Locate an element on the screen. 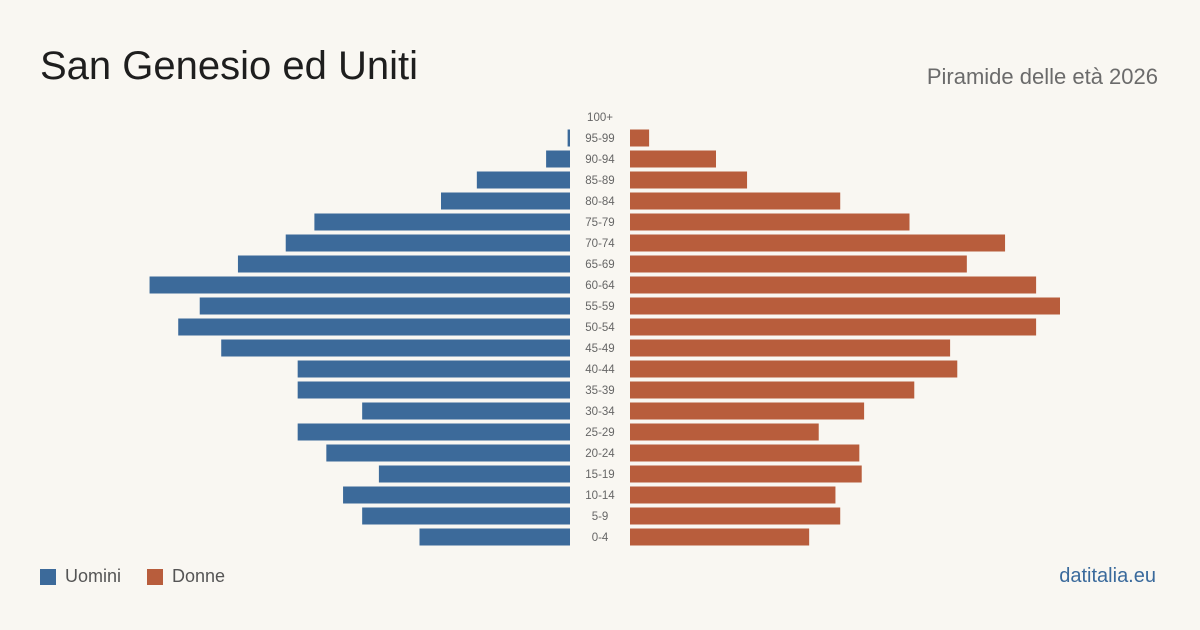 This screenshot has height=630, width=1200. legend-item-men: Uomini is located at coordinates (80, 576).